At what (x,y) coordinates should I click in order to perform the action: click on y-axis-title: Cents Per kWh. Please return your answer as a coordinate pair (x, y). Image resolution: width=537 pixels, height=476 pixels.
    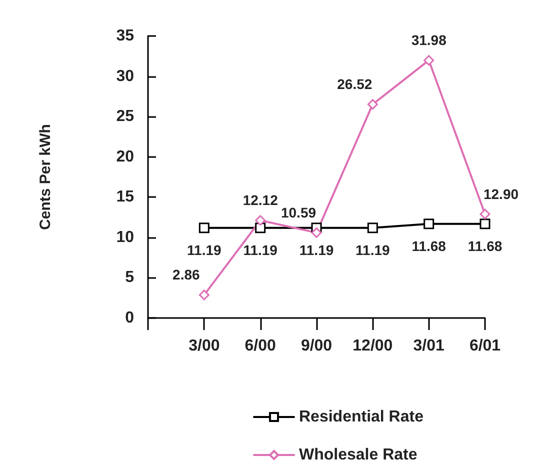
    Looking at the image, I should click on (45, 177).